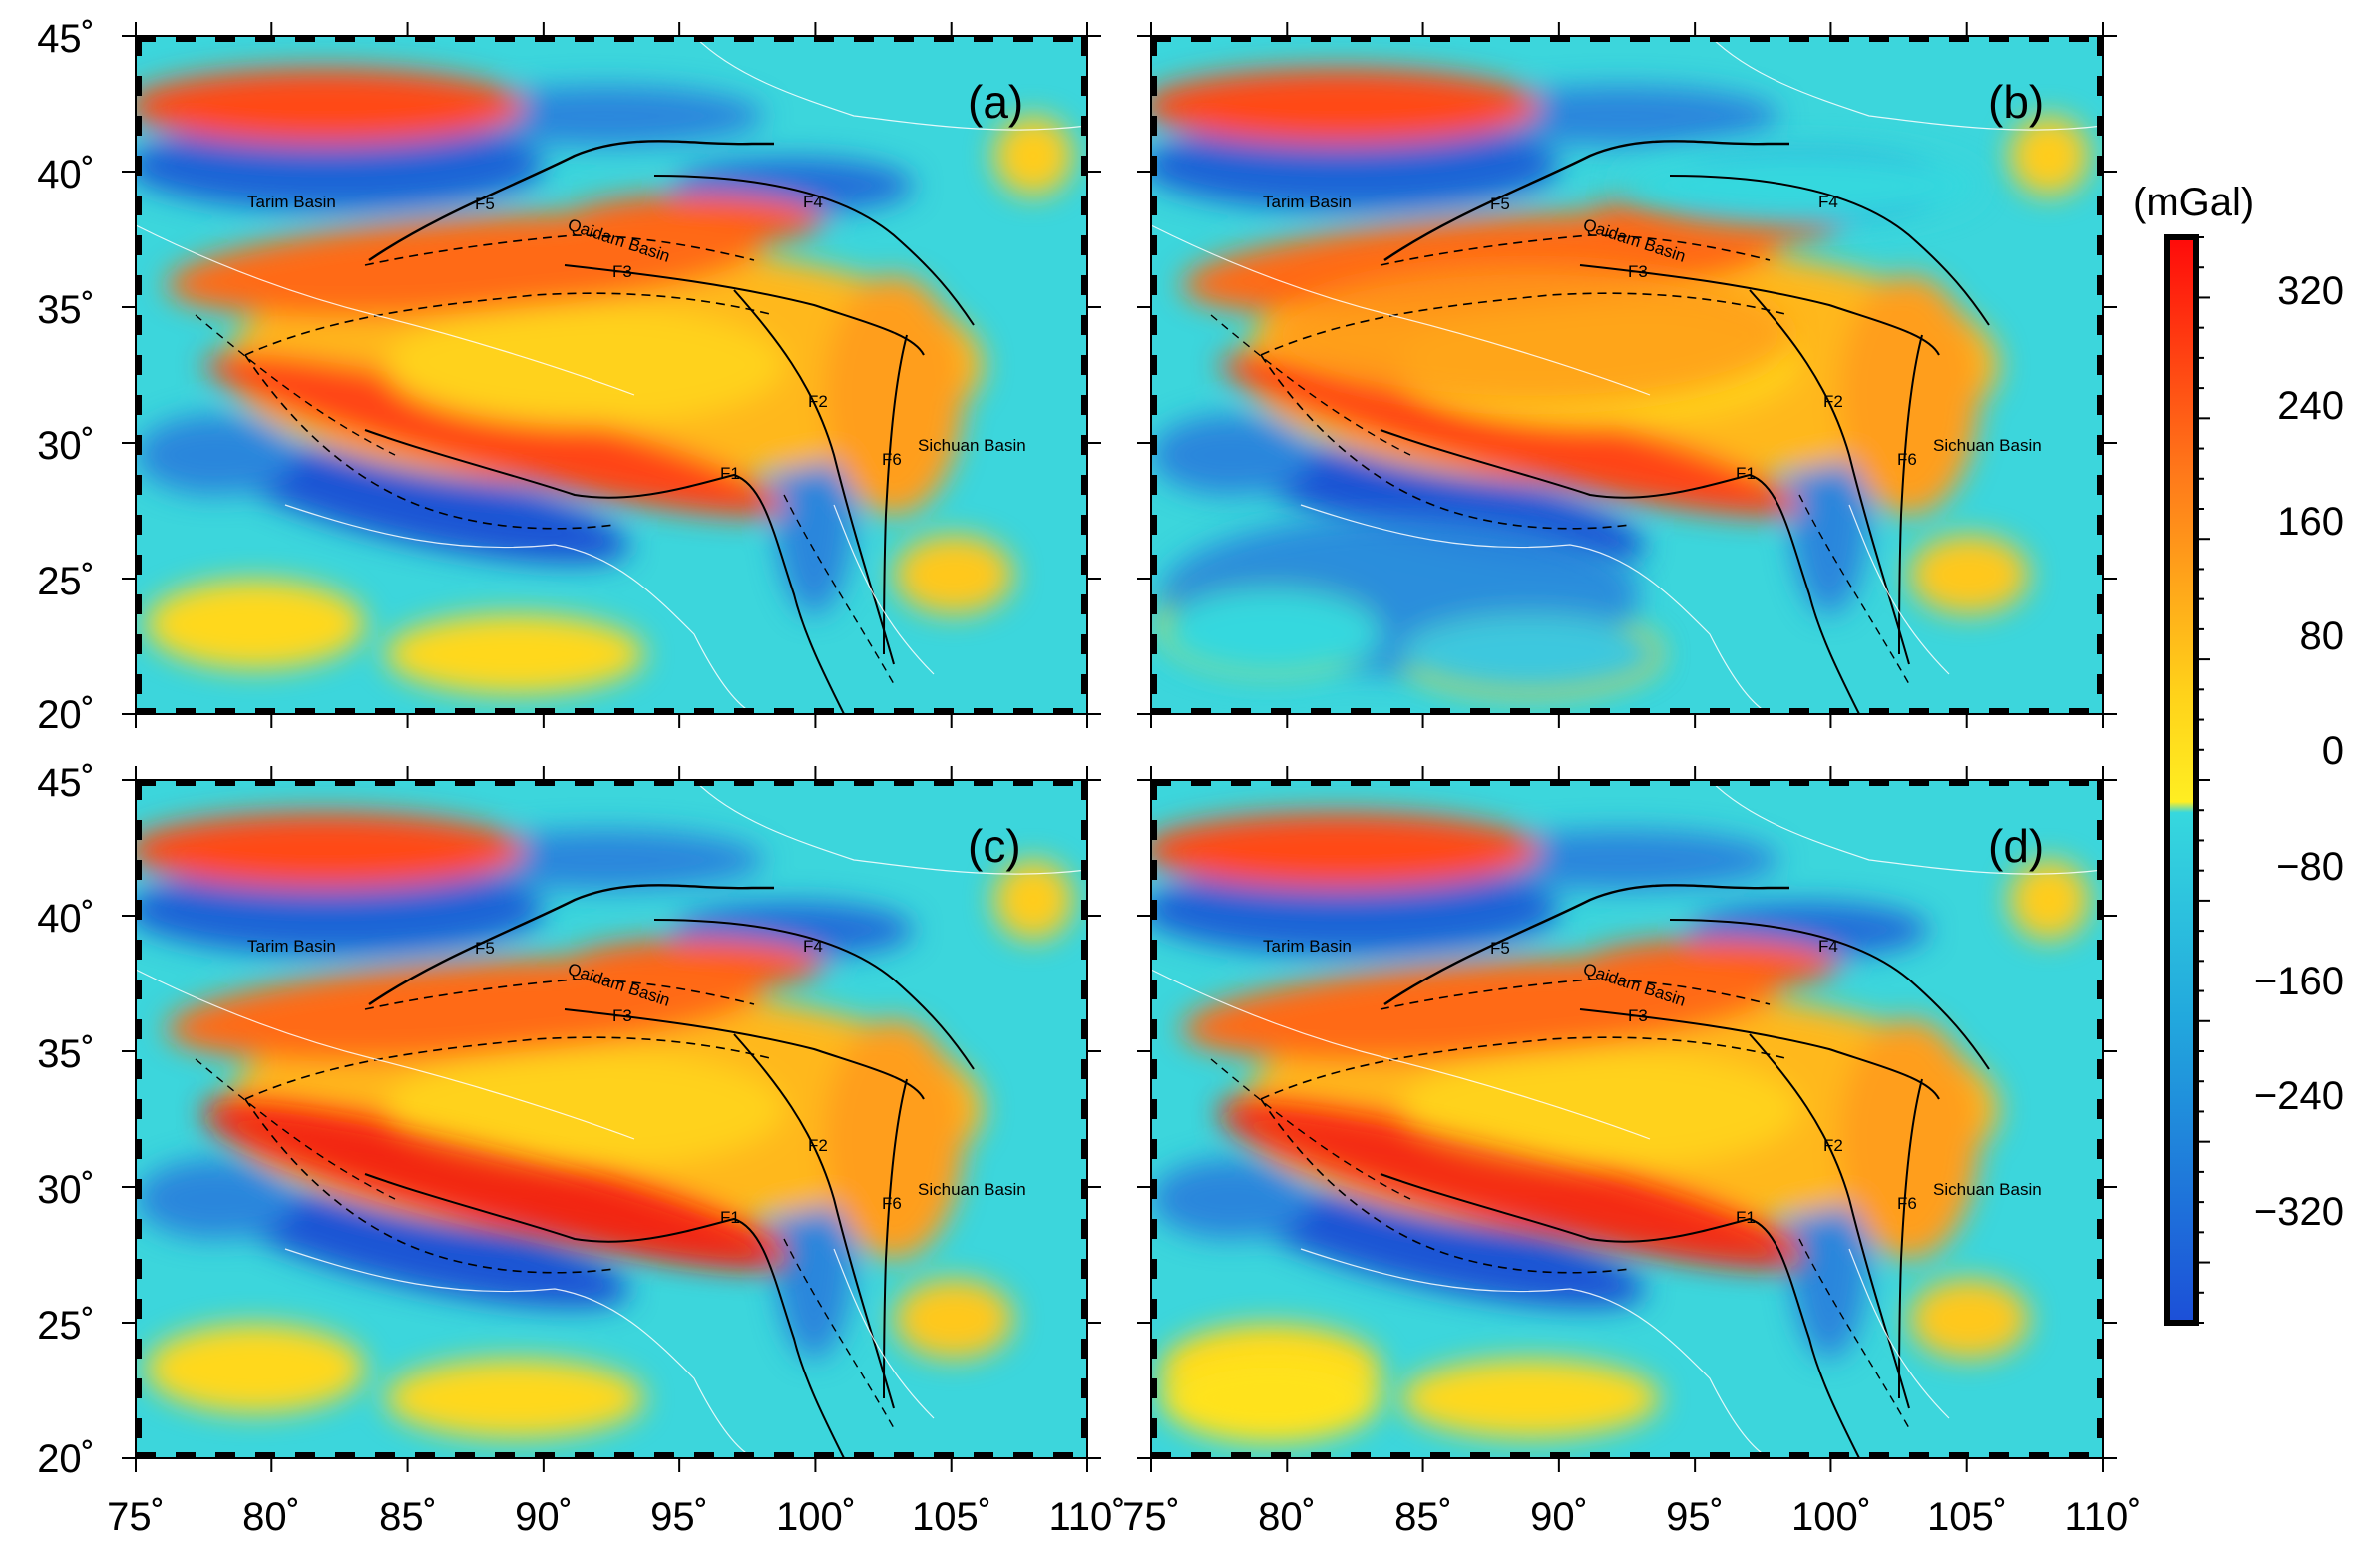 This screenshot has width=2368, height=1568. Describe the element at coordinates (2310, 522) in the screenshot. I see `colorbar-tick-label: 160` at that location.